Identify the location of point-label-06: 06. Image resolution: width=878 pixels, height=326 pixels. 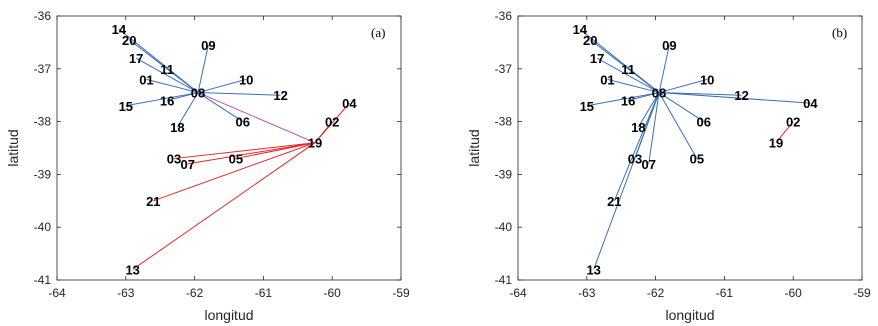
(704, 122).